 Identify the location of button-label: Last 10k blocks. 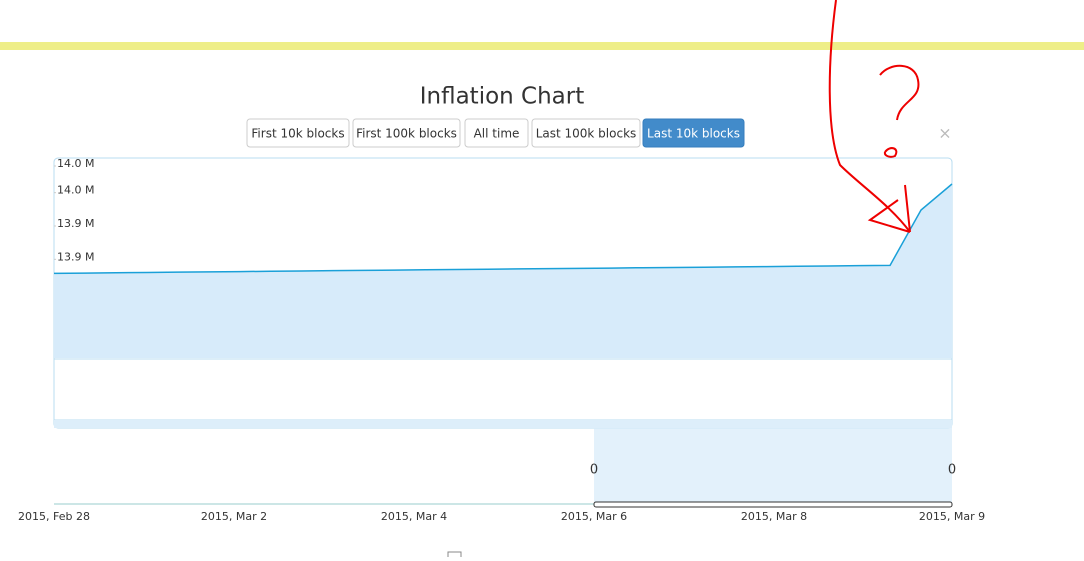
(693, 134).